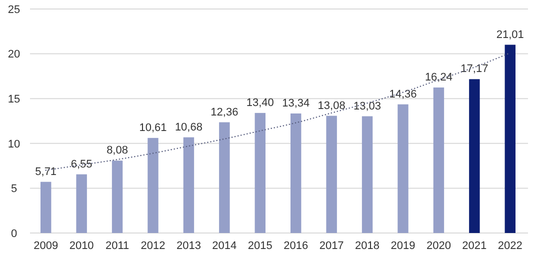 Image resolution: width=536 pixels, height=263 pixels. Describe the element at coordinates (260, 102) in the screenshot. I see `data-label: 13,40` at that location.